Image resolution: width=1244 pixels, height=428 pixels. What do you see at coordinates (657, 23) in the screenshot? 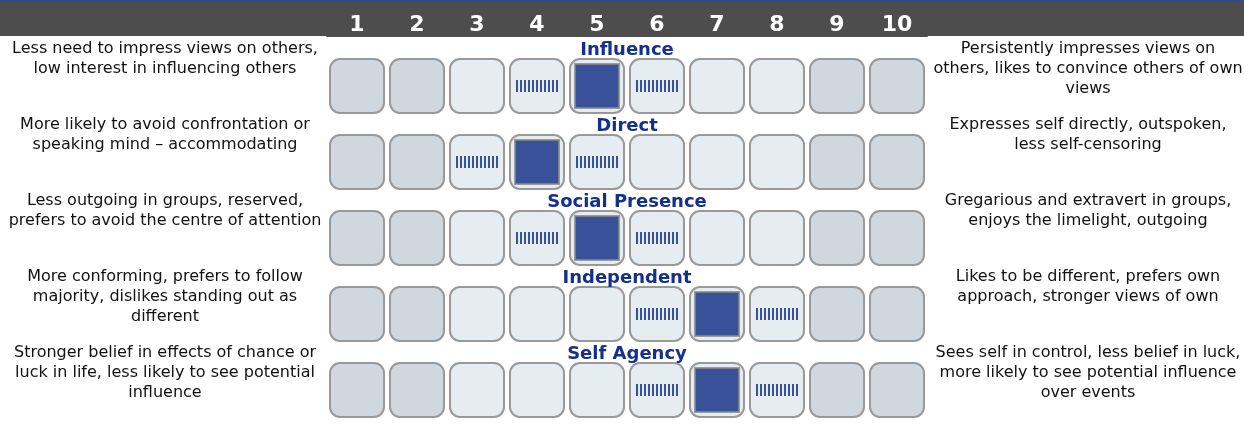
I see `x-tick-label: 6` at bounding box center [657, 23].